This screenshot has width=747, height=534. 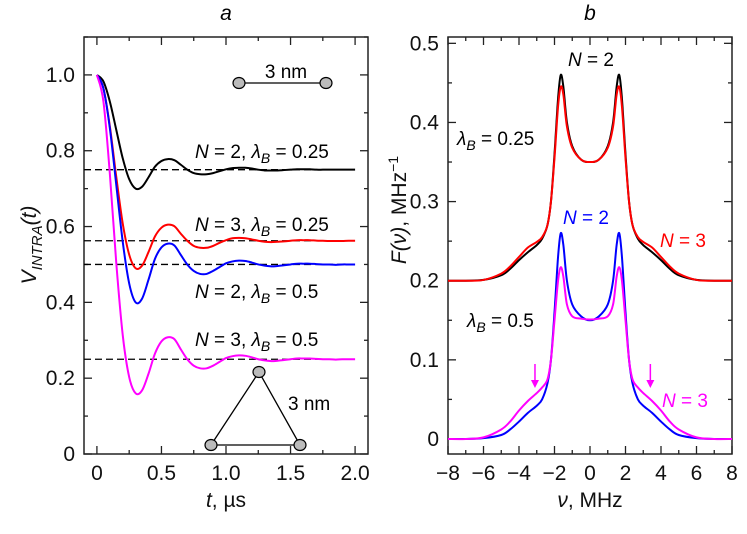 I want to click on label-lambda-05: λB = 0.5, so click(x=500, y=323).